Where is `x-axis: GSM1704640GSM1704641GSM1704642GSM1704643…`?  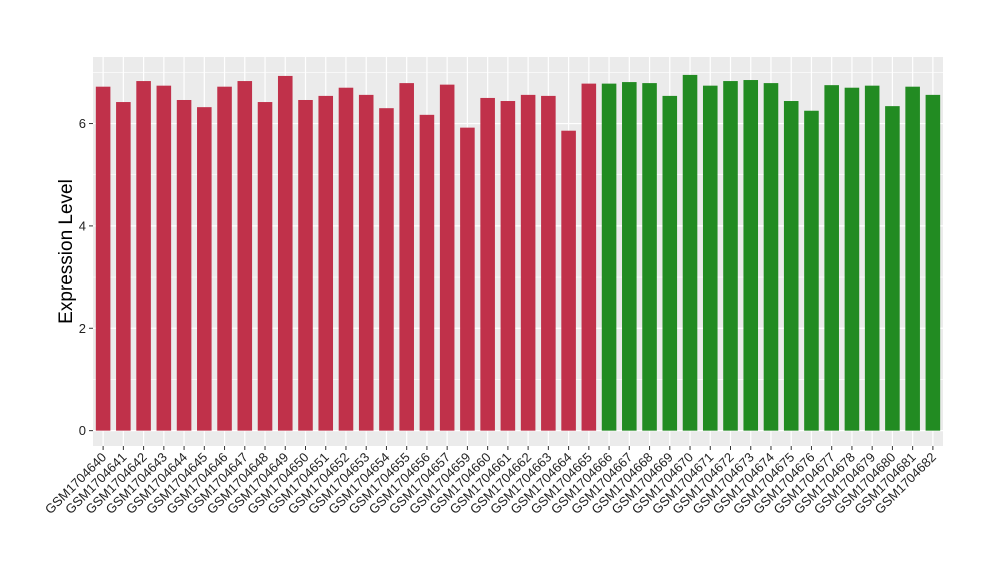 x-axis: GSM1704640GSM1704641GSM1704642GSM1704643… is located at coordinates (490, 481).